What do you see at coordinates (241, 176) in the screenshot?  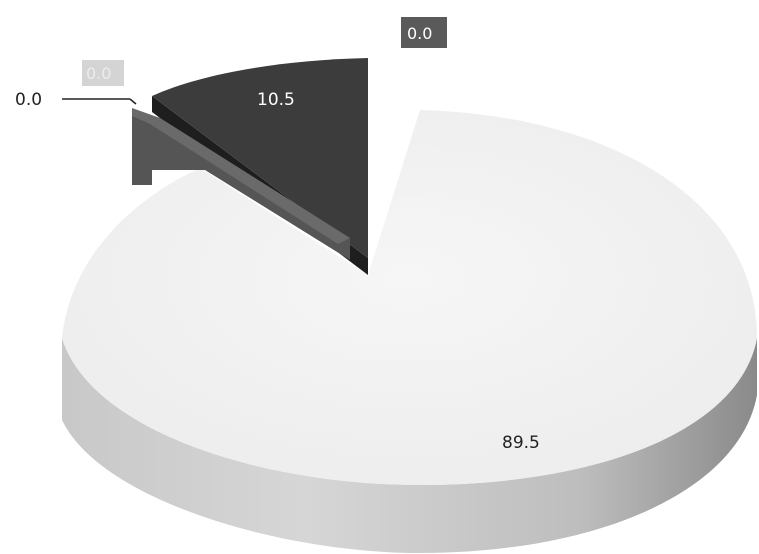 I see `pie-slice-small` at bounding box center [241, 176].